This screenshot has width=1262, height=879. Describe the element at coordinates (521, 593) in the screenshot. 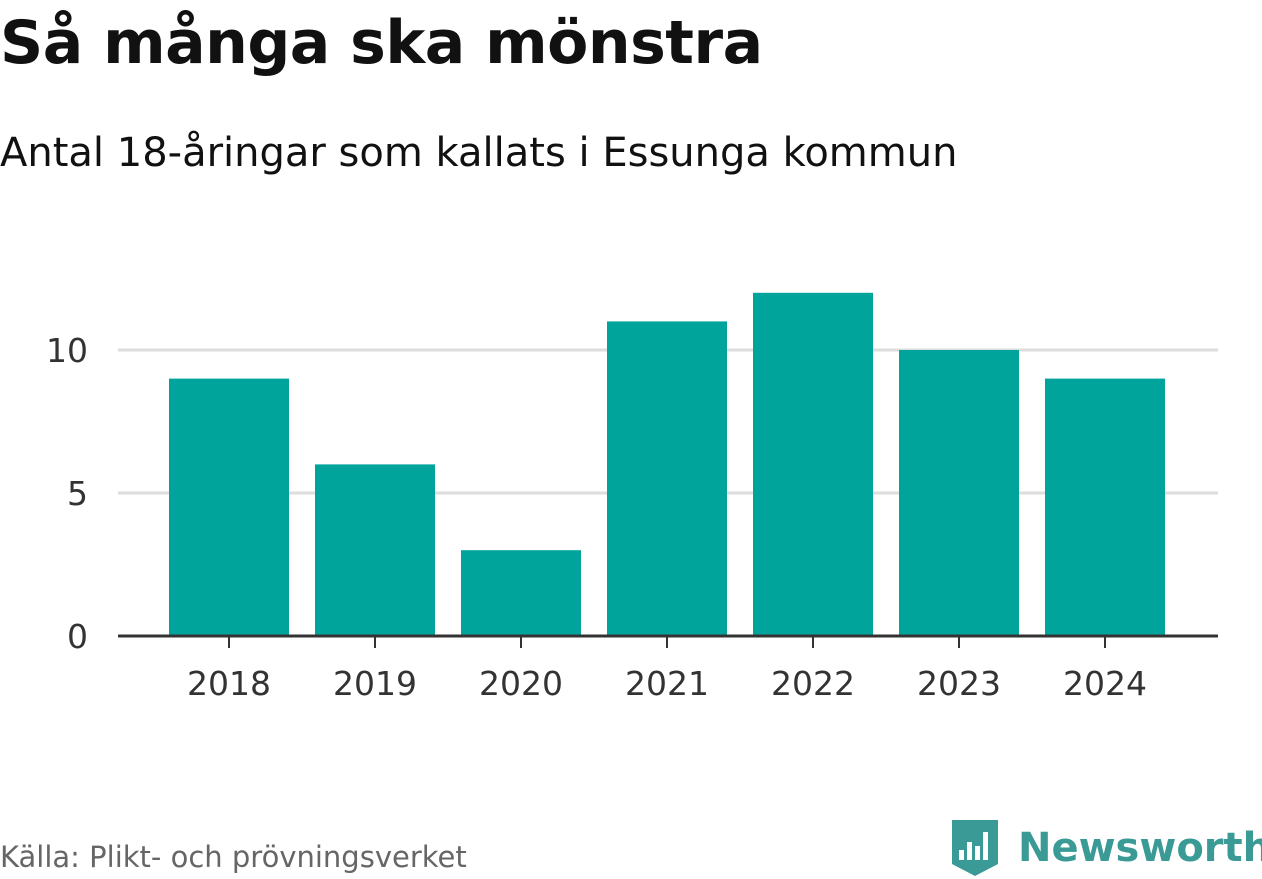

I see `bar-2020` at that location.